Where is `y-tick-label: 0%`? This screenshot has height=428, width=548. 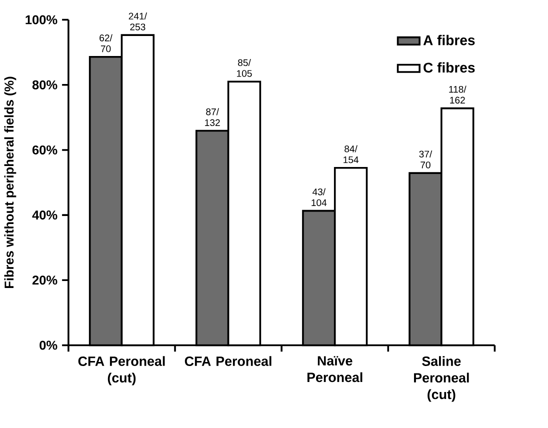 y-tick-label: 0% is located at coordinates (49, 345).